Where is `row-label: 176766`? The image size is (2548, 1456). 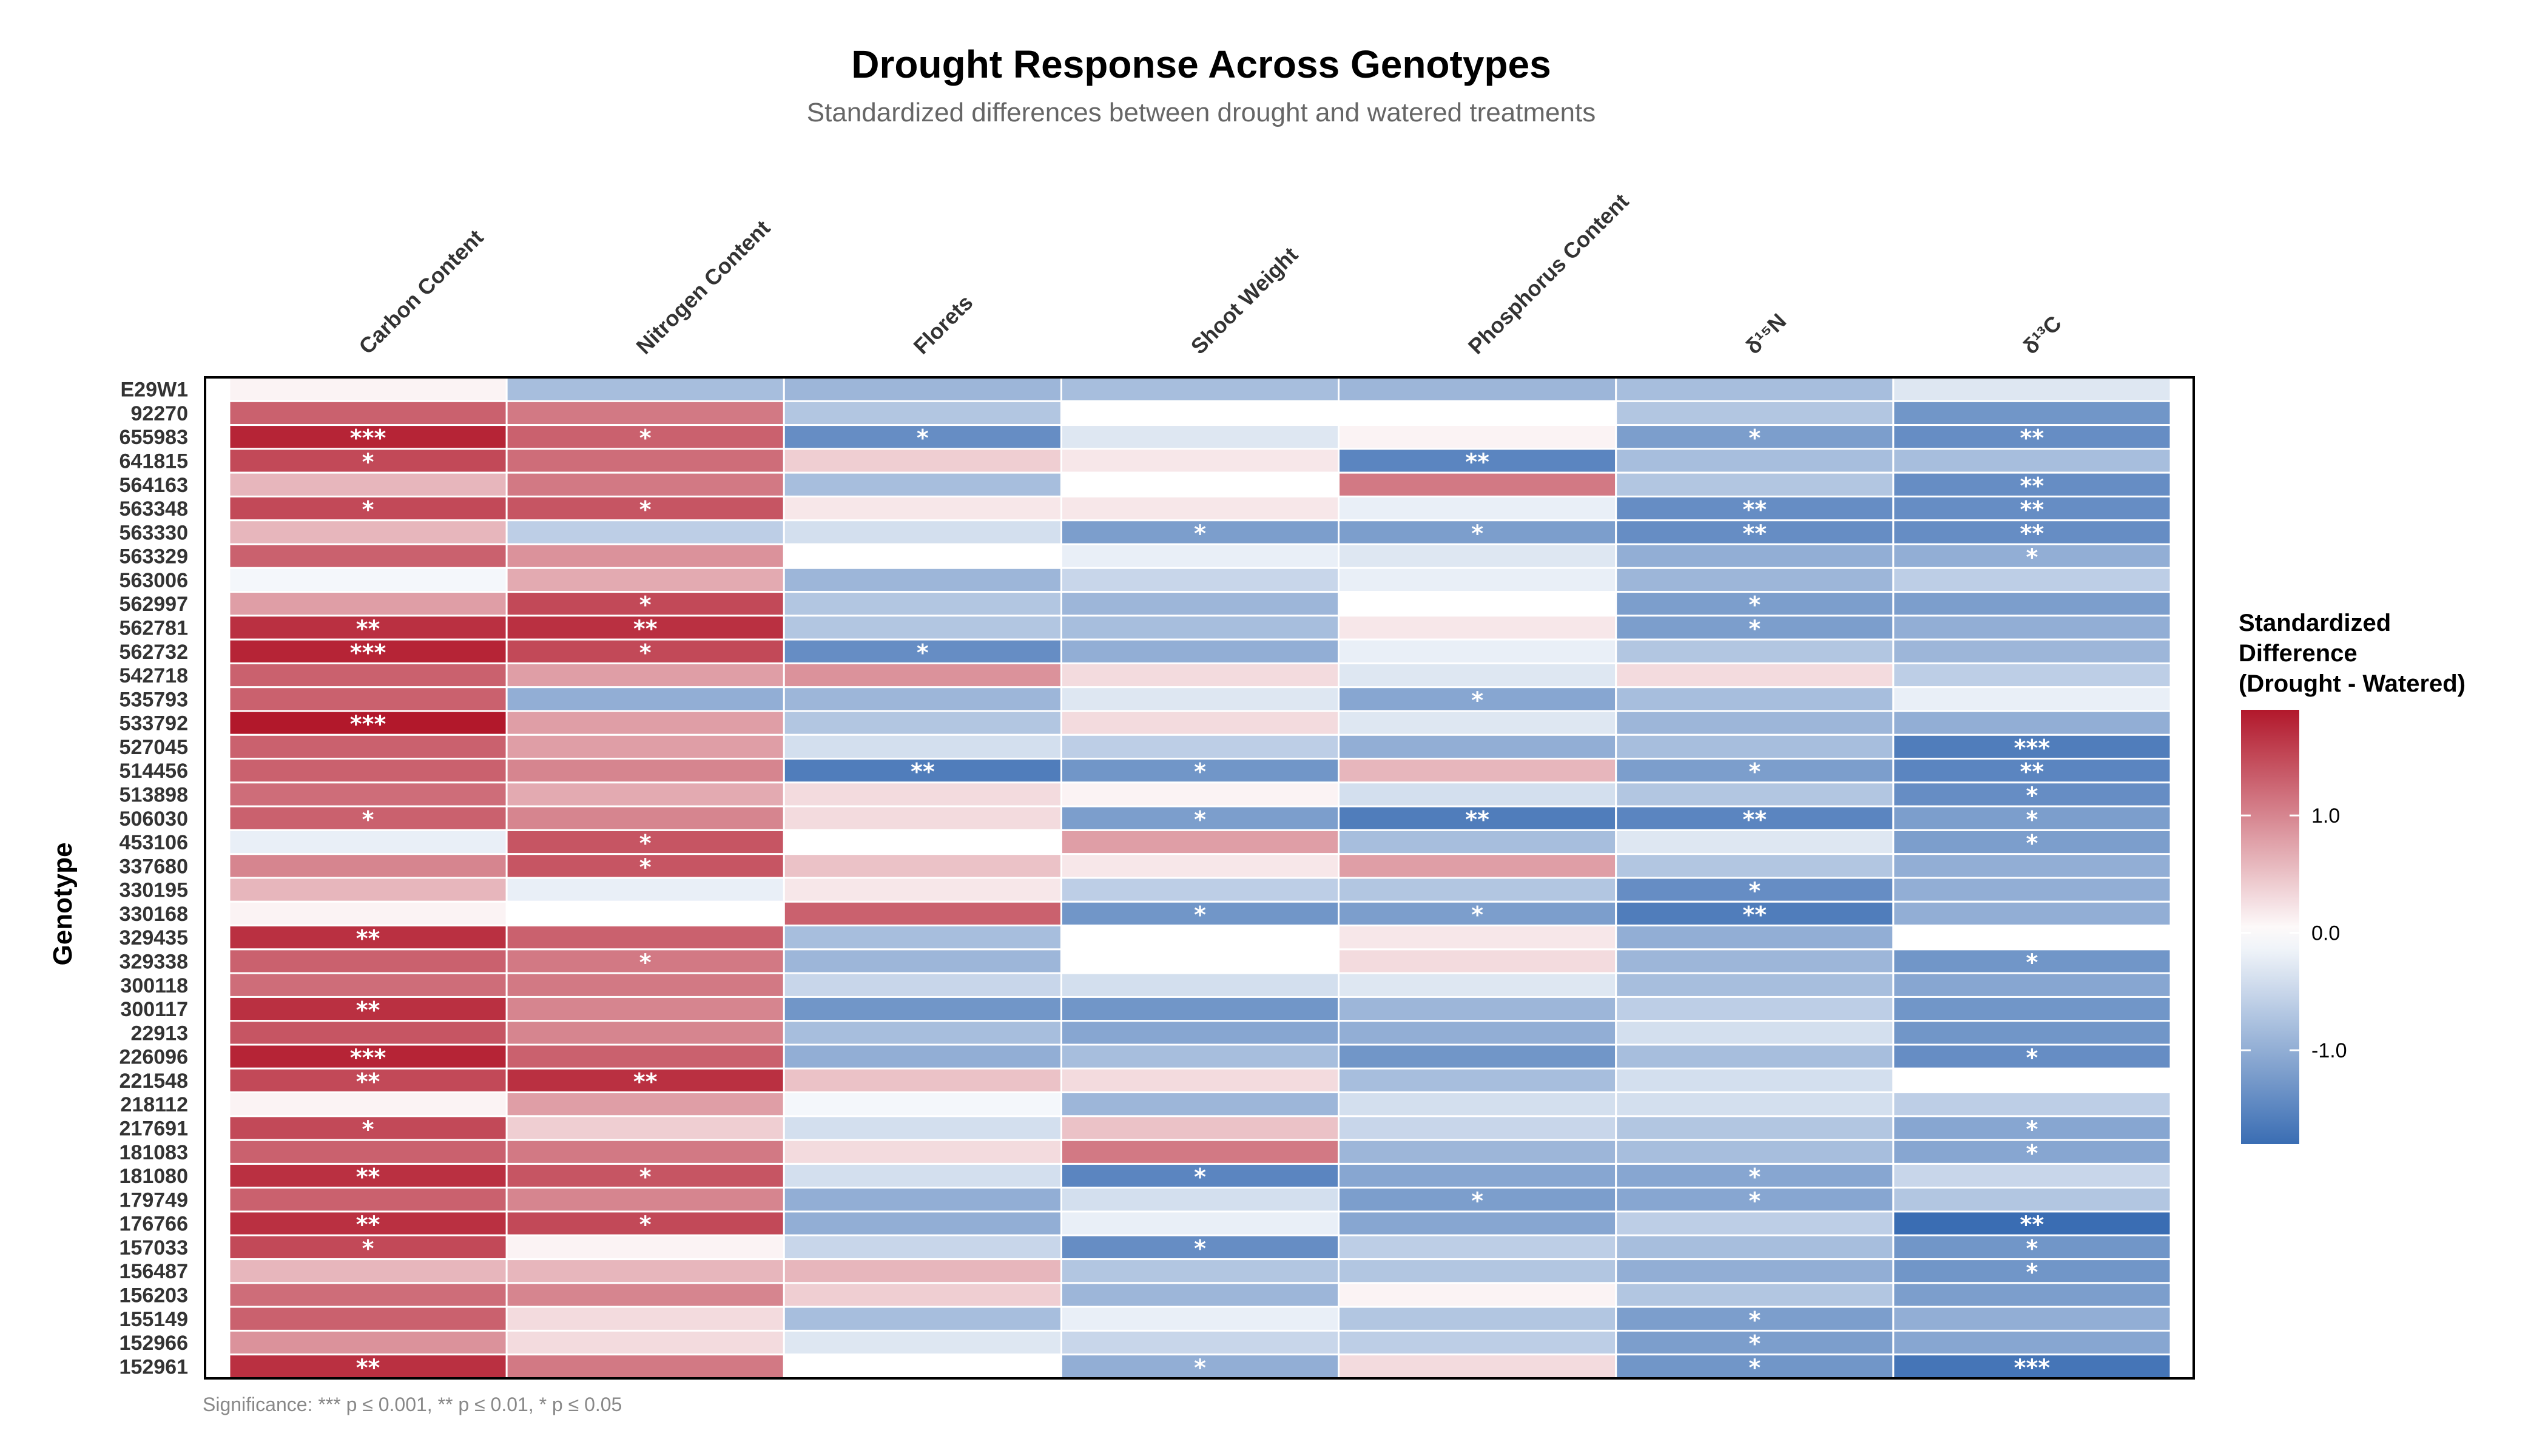
row-label: 176766 is located at coordinates (154, 1224).